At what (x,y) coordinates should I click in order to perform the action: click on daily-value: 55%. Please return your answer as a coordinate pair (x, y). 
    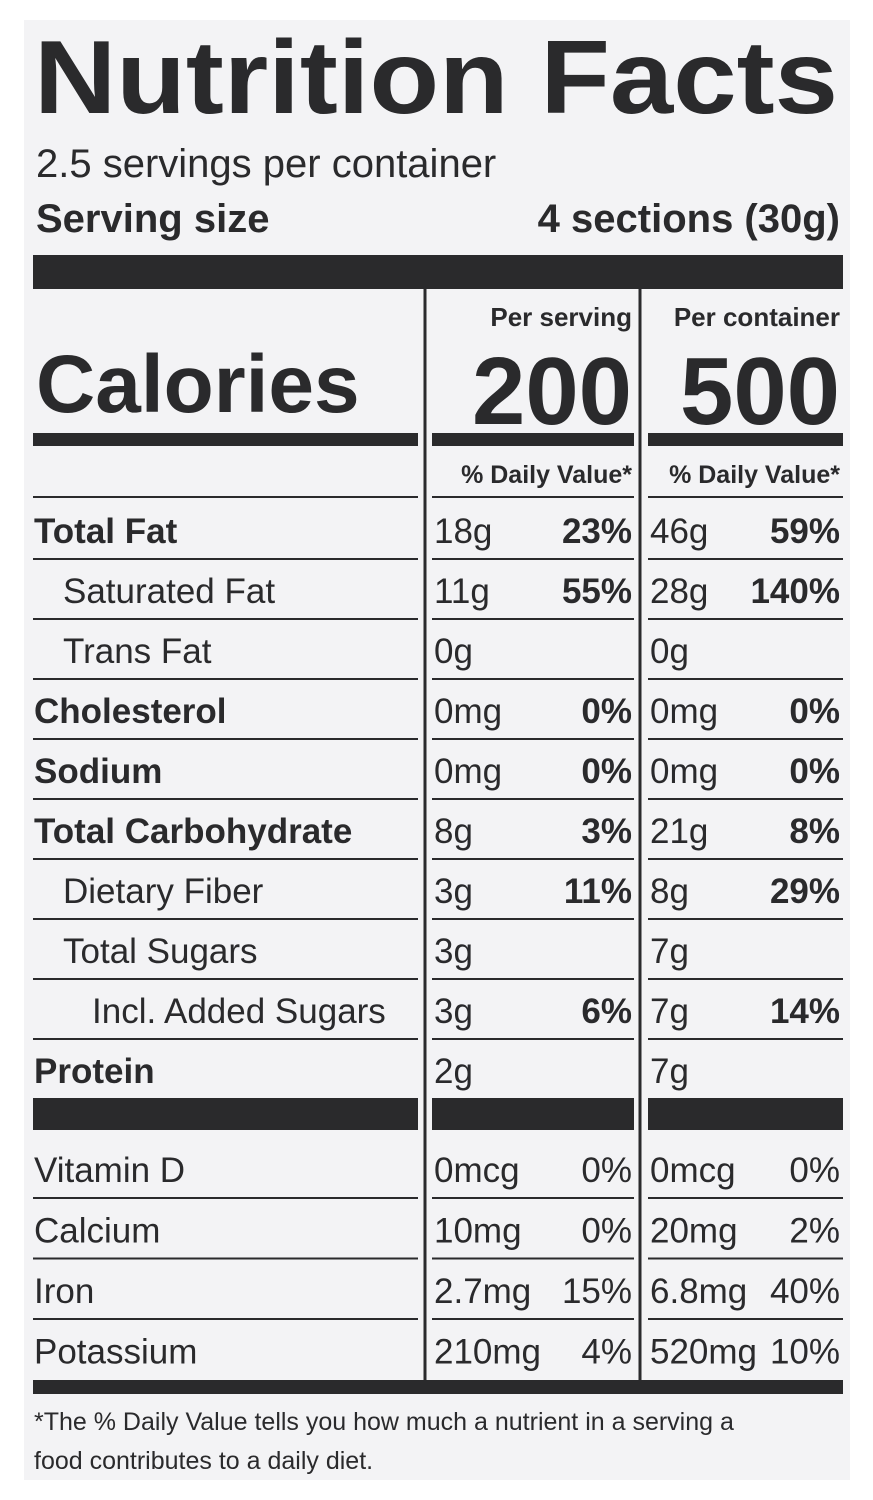
    Looking at the image, I should click on (597, 591).